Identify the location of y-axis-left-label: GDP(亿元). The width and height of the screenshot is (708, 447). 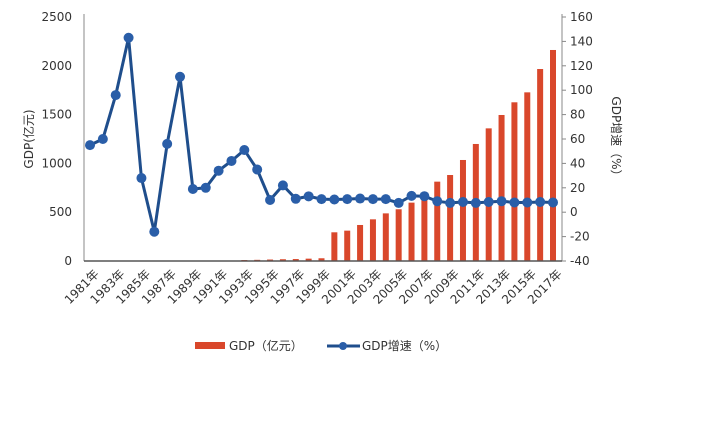
(28, 138).